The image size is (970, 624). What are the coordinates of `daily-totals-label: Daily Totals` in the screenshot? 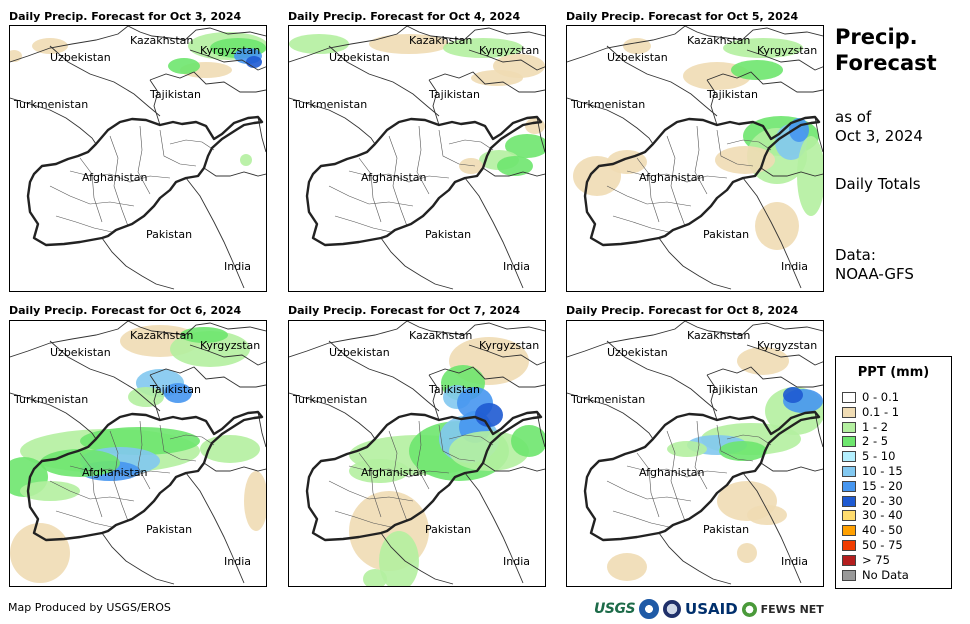 It's located at (878, 184).